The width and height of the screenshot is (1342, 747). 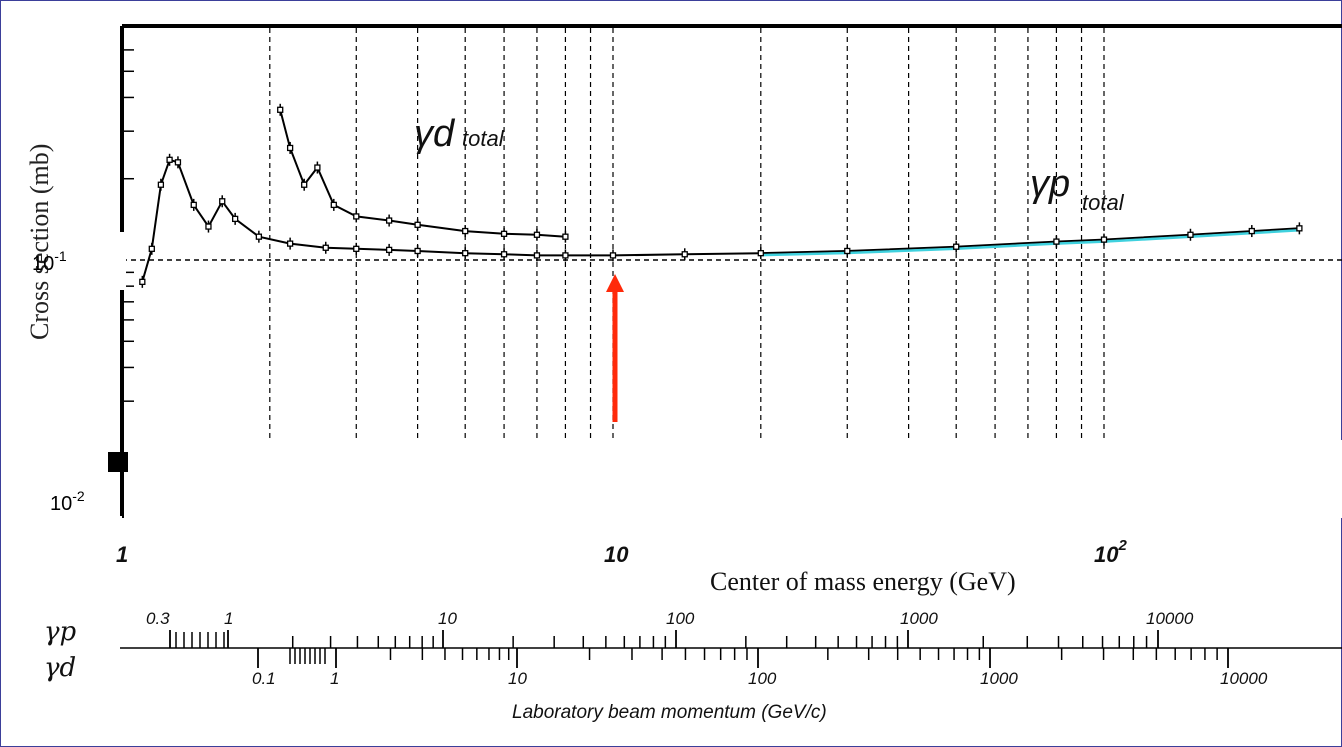 I want to click on gamma-p-annotation: γp total, so click(x=1077, y=189).